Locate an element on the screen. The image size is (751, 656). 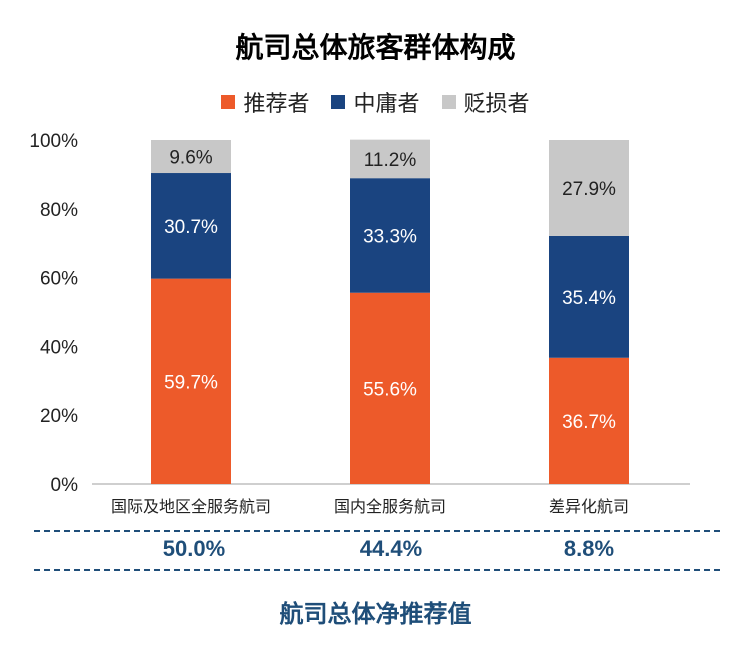
data-label: 33.3% is located at coordinates (390, 236).